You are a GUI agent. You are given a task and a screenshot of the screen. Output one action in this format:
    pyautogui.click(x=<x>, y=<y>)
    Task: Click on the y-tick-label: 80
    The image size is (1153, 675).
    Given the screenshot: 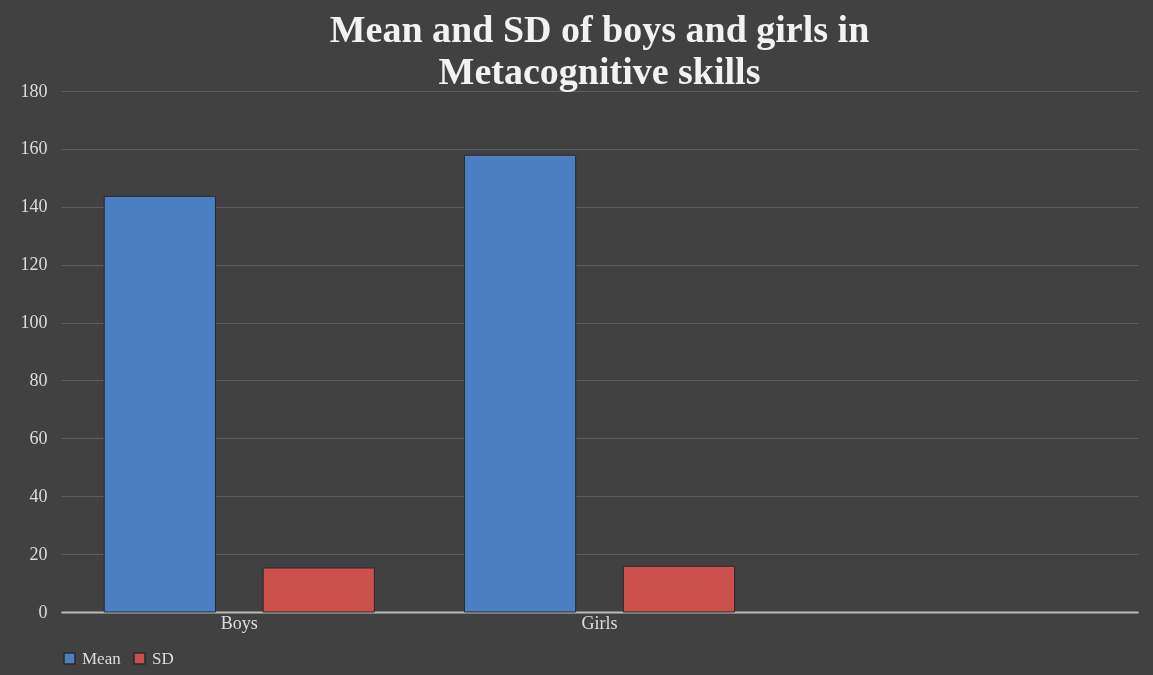 What is the action you would take?
    pyautogui.click(x=38, y=379)
    